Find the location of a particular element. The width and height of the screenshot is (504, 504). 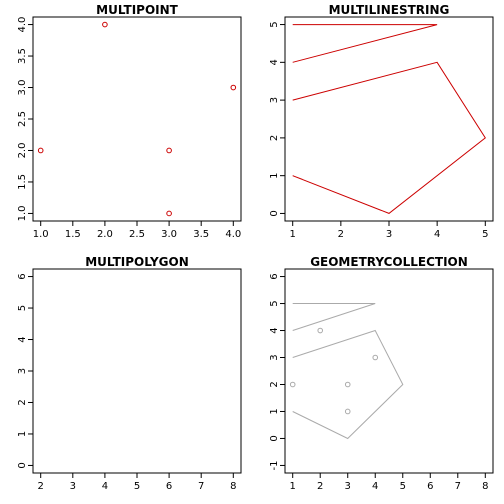

y-tick-label: 4.0 is located at coordinates (22, 25).